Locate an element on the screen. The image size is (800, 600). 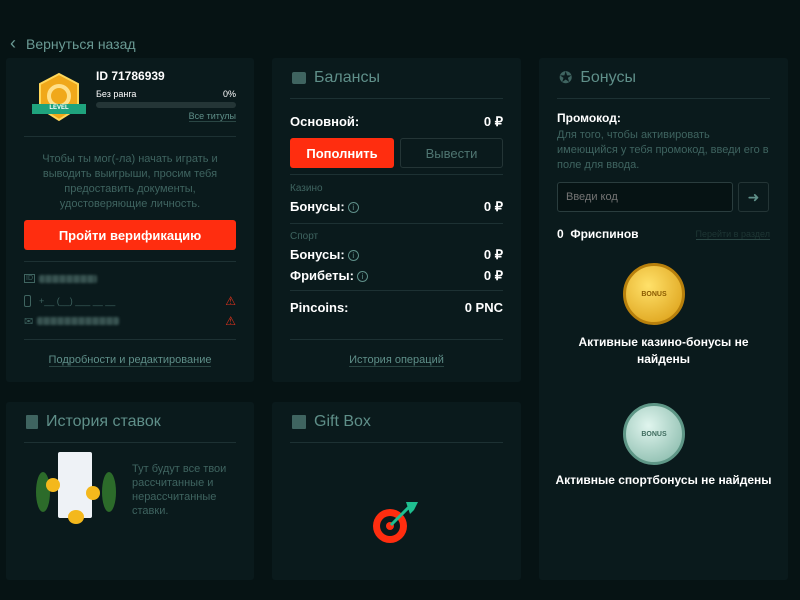
main-balance-value: 0 ₽ is located at coordinates (493, 121).